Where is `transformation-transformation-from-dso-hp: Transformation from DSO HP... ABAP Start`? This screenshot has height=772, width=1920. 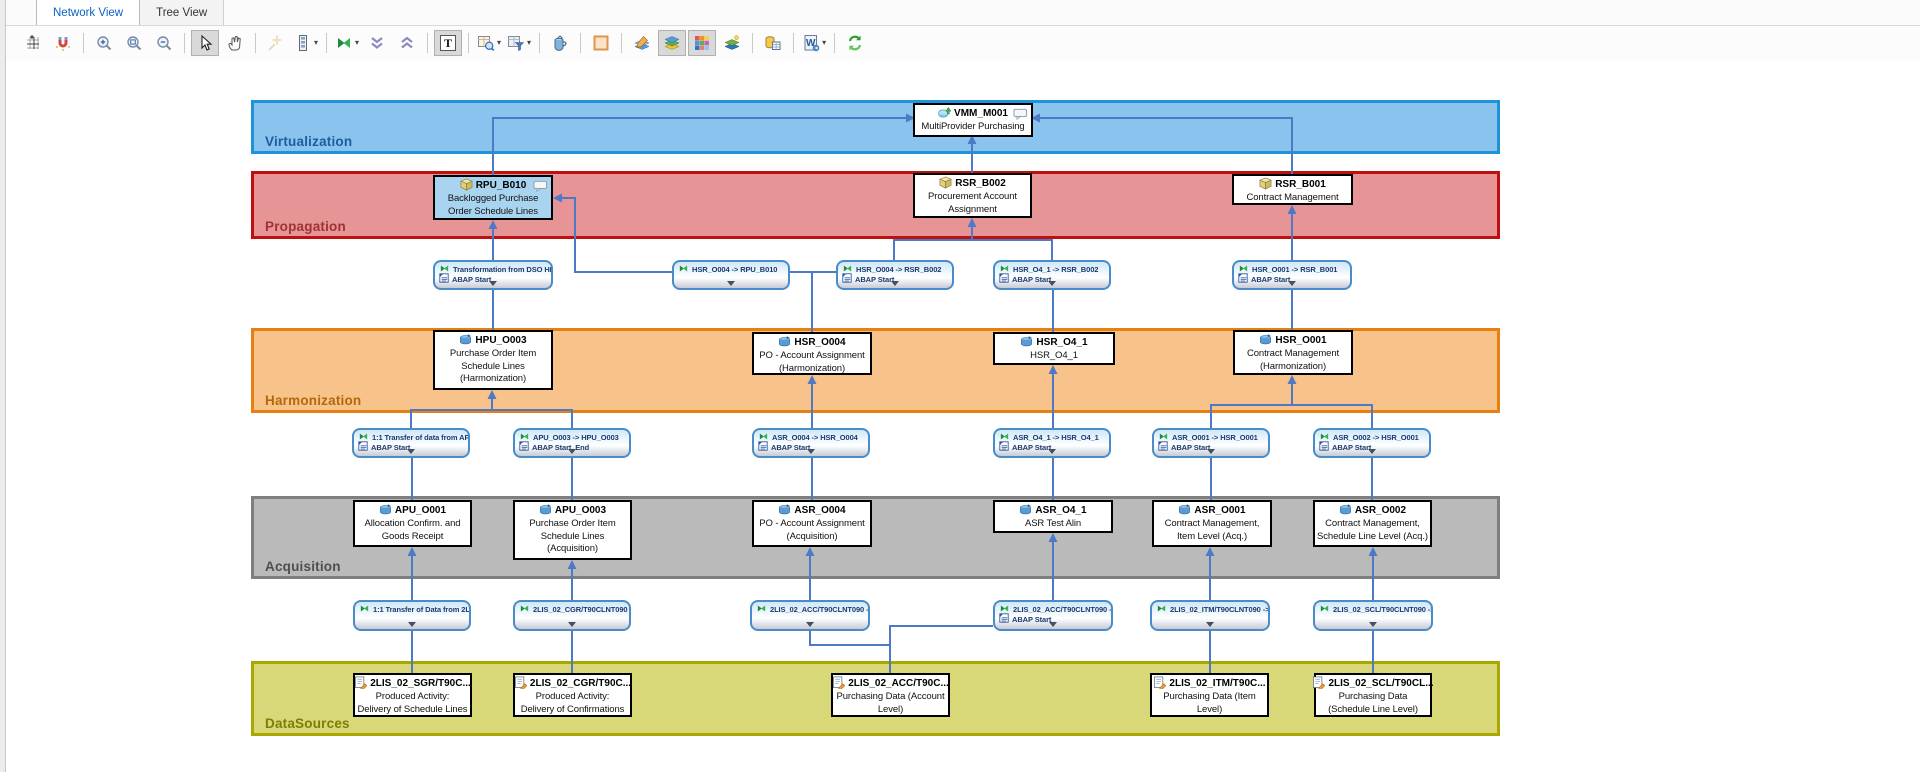
transformation-transformation-from-dso-hp: Transformation from DSO HP... ABAP Start is located at coordinates (493, 275).